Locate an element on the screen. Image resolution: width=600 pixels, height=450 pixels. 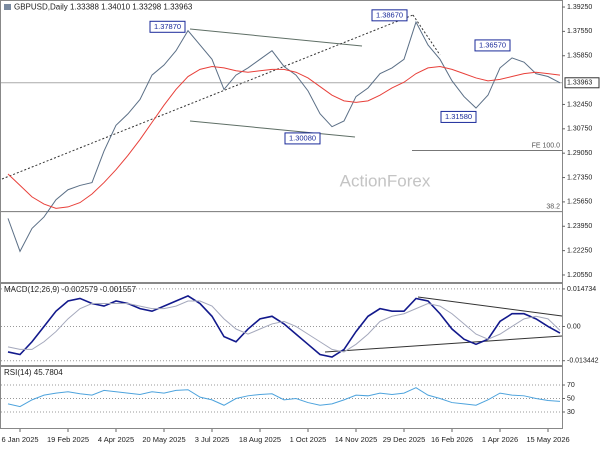
x-tick-label: 16 Feb 2026 is located at coordinates (452, 439).